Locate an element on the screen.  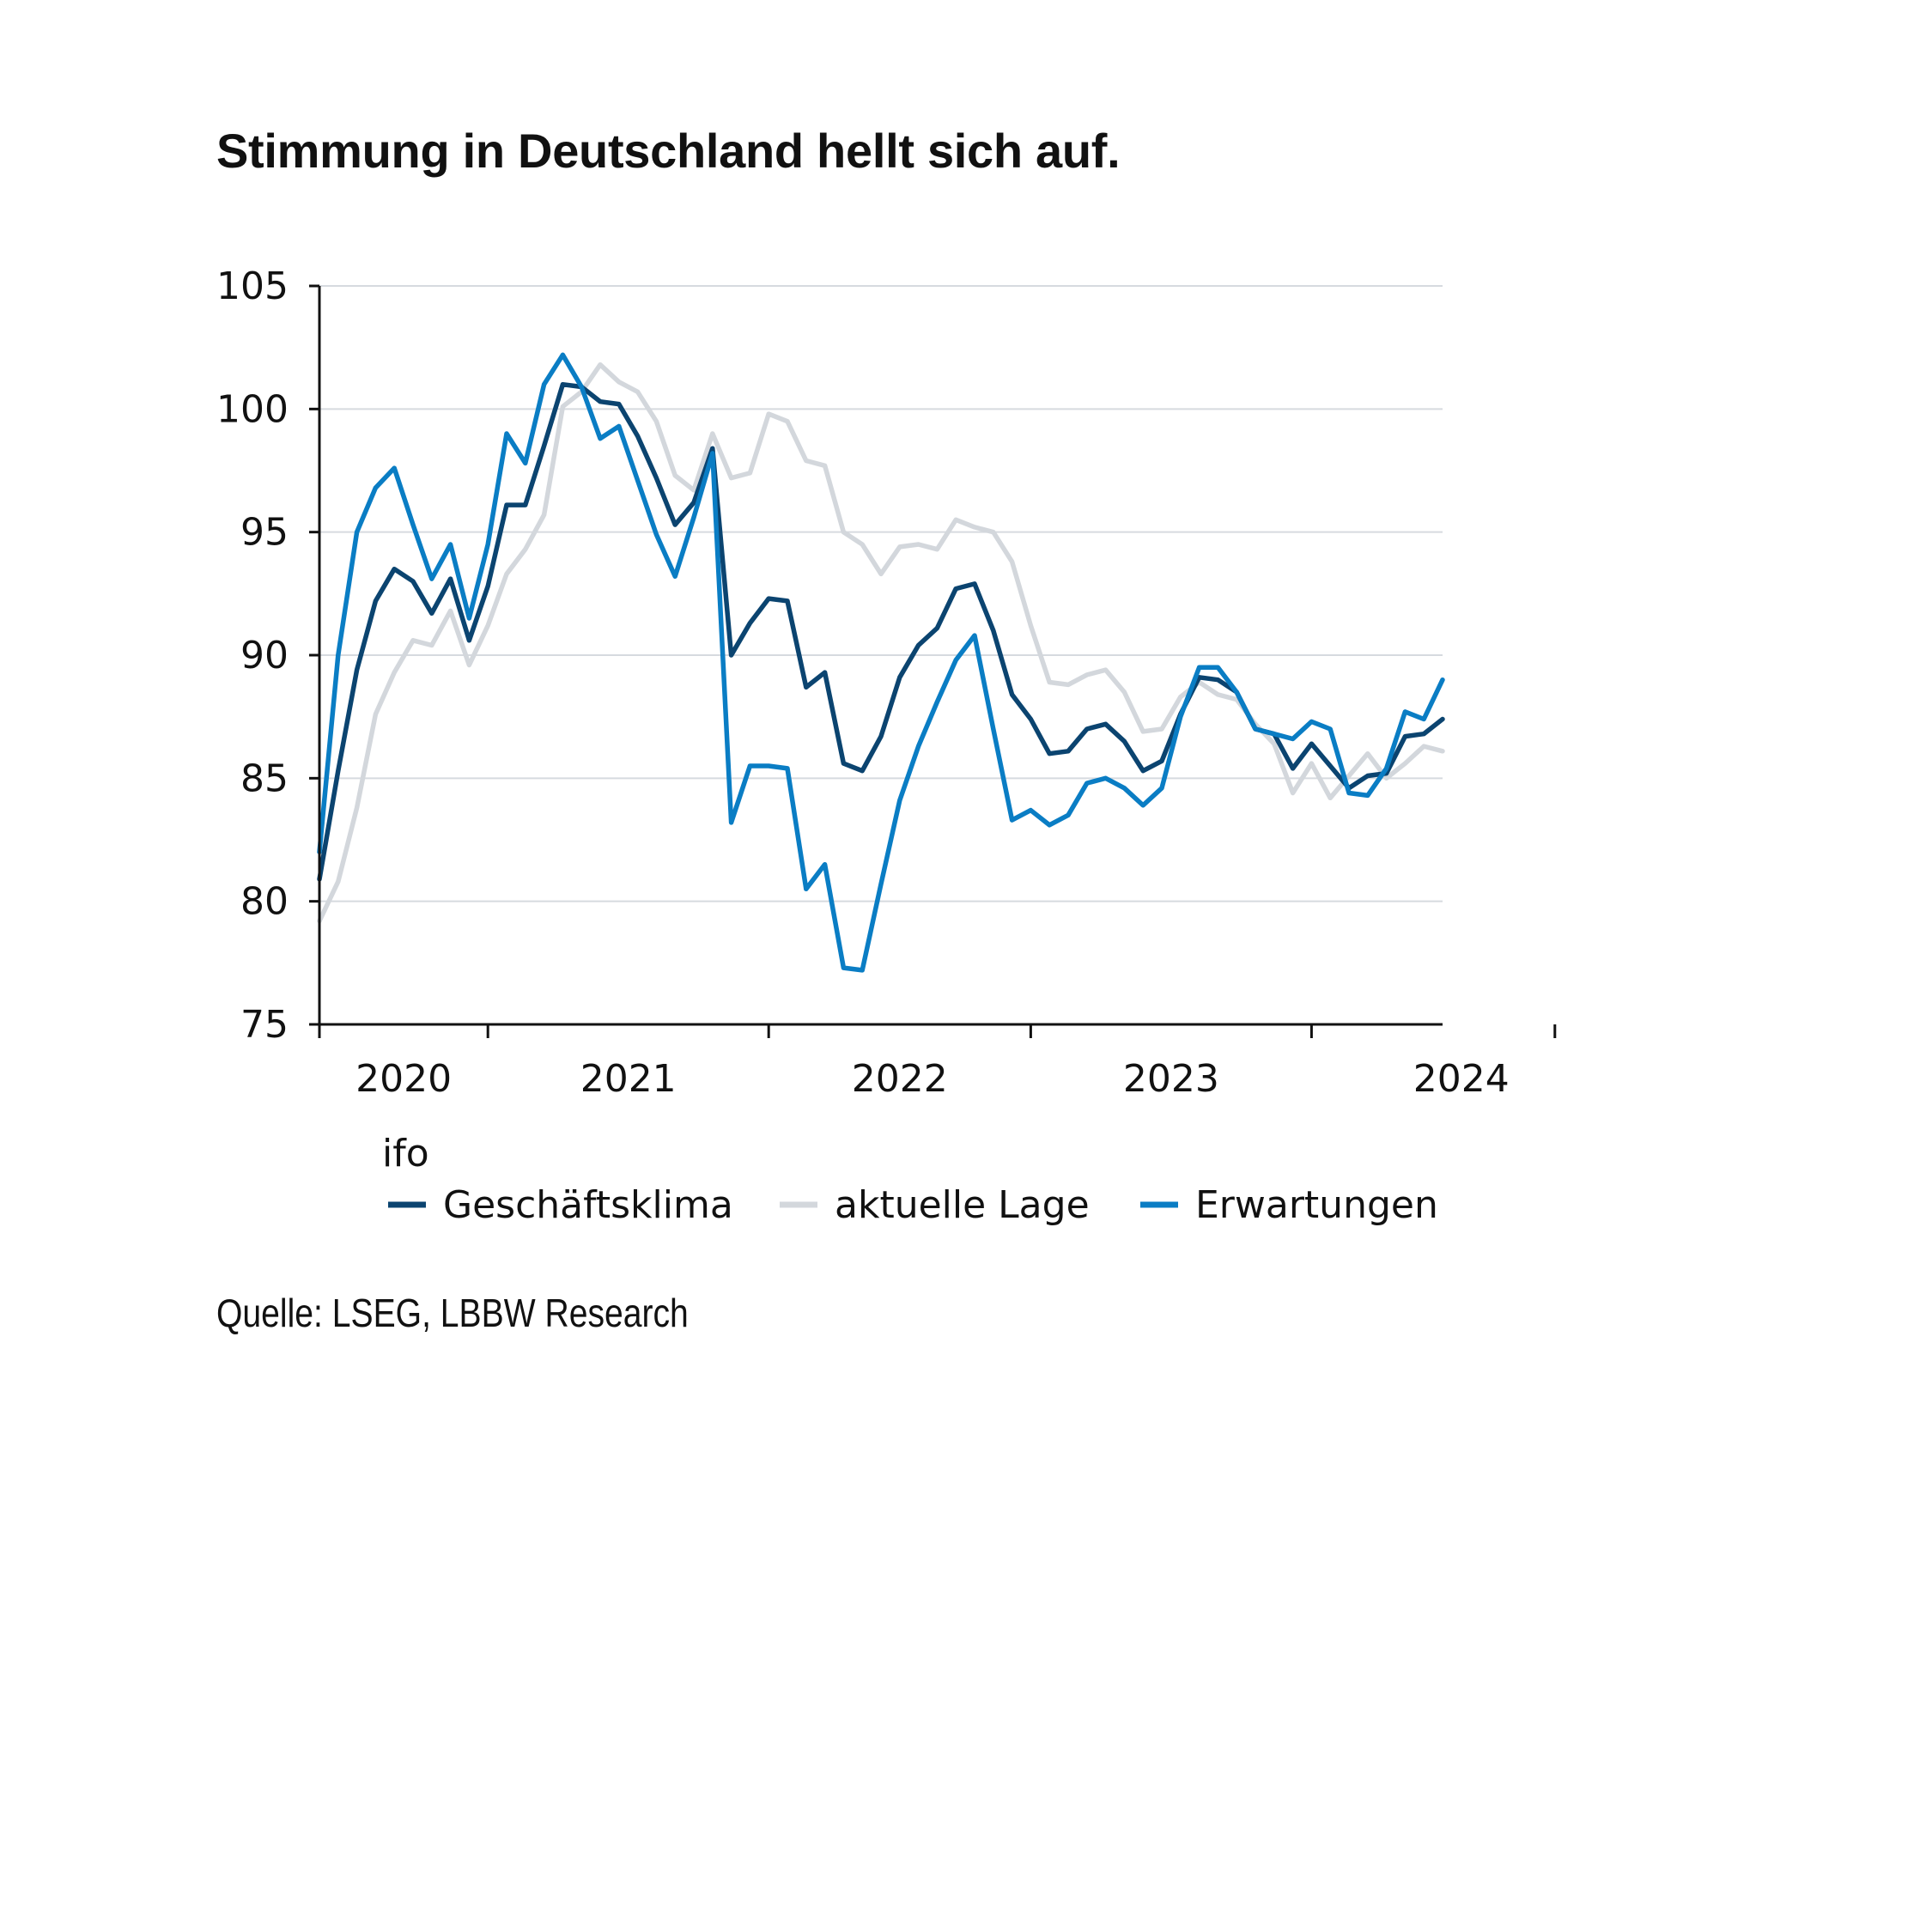
x-axis-ticks: 2020 2021 2022 2023 2024 is located at coordinates (937, 1063).